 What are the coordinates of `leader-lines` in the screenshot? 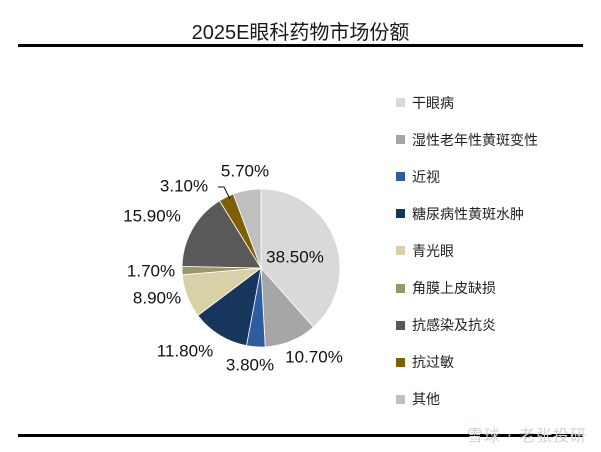 It's located at (224, 193).